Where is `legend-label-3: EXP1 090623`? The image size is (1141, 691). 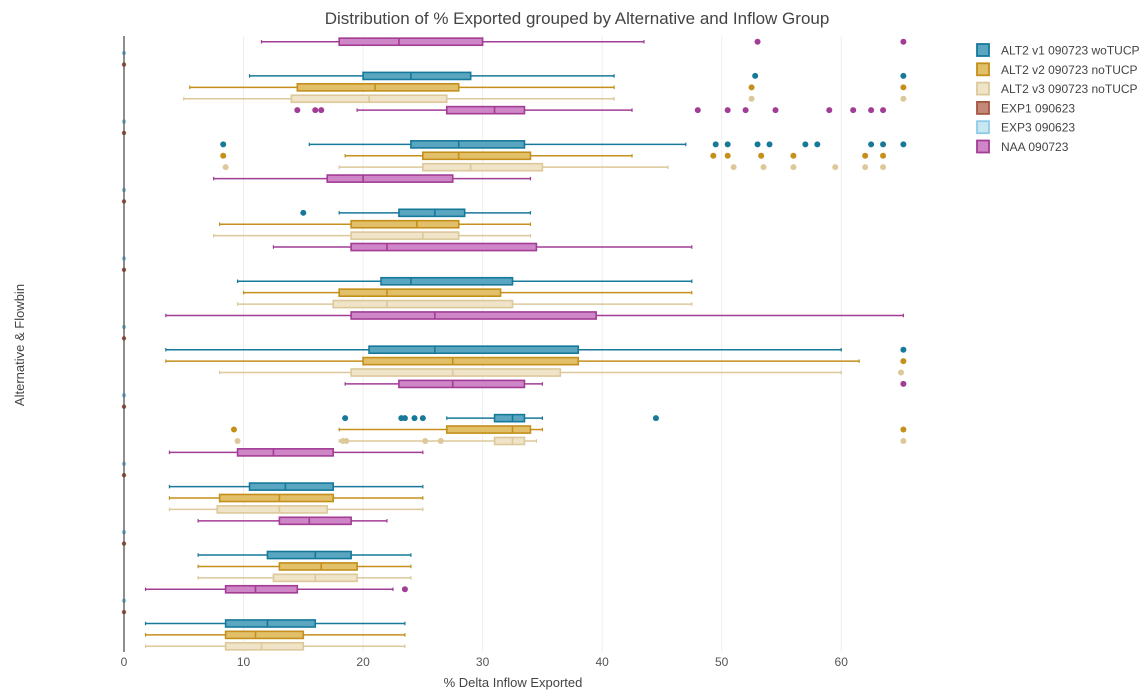 legend-label-3: EXP1 090623 is located at coordinates (1038, 108).